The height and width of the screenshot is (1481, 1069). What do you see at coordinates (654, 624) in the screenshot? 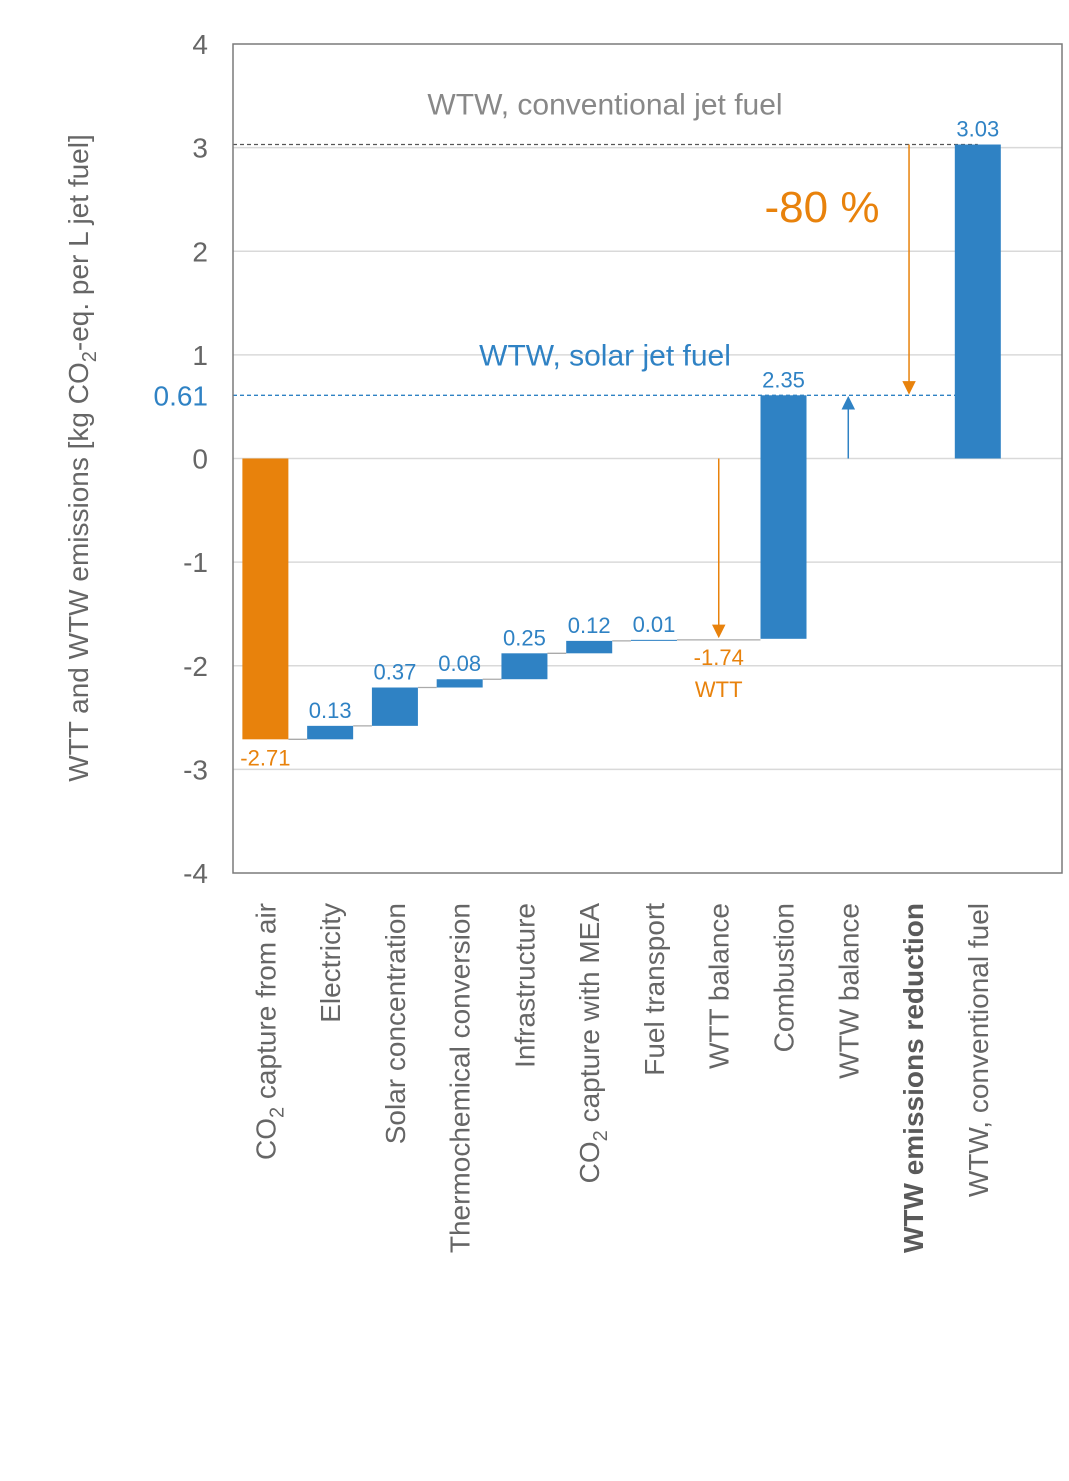
I see `data-label: 0.01` at bounding box center [654, 624].